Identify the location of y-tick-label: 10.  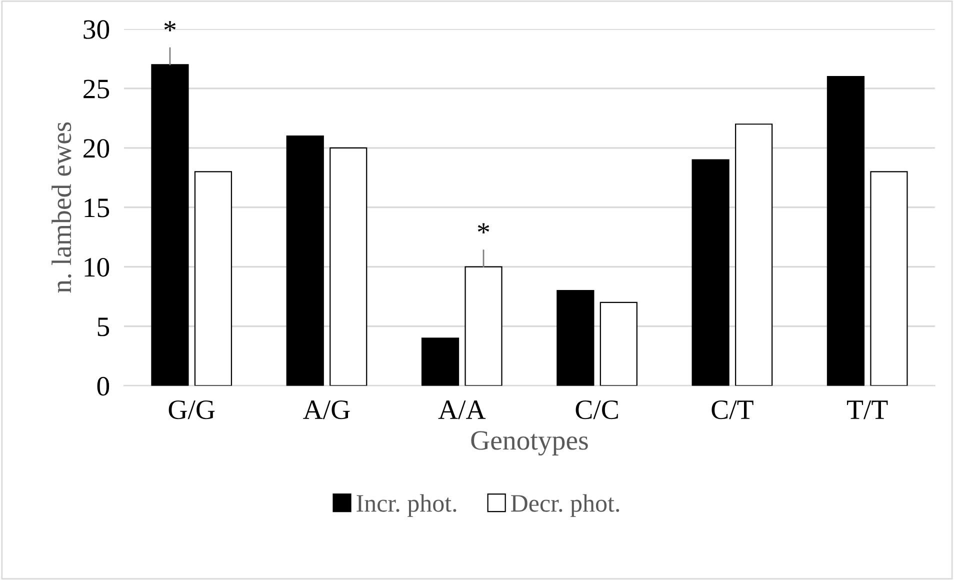
(97, 267).